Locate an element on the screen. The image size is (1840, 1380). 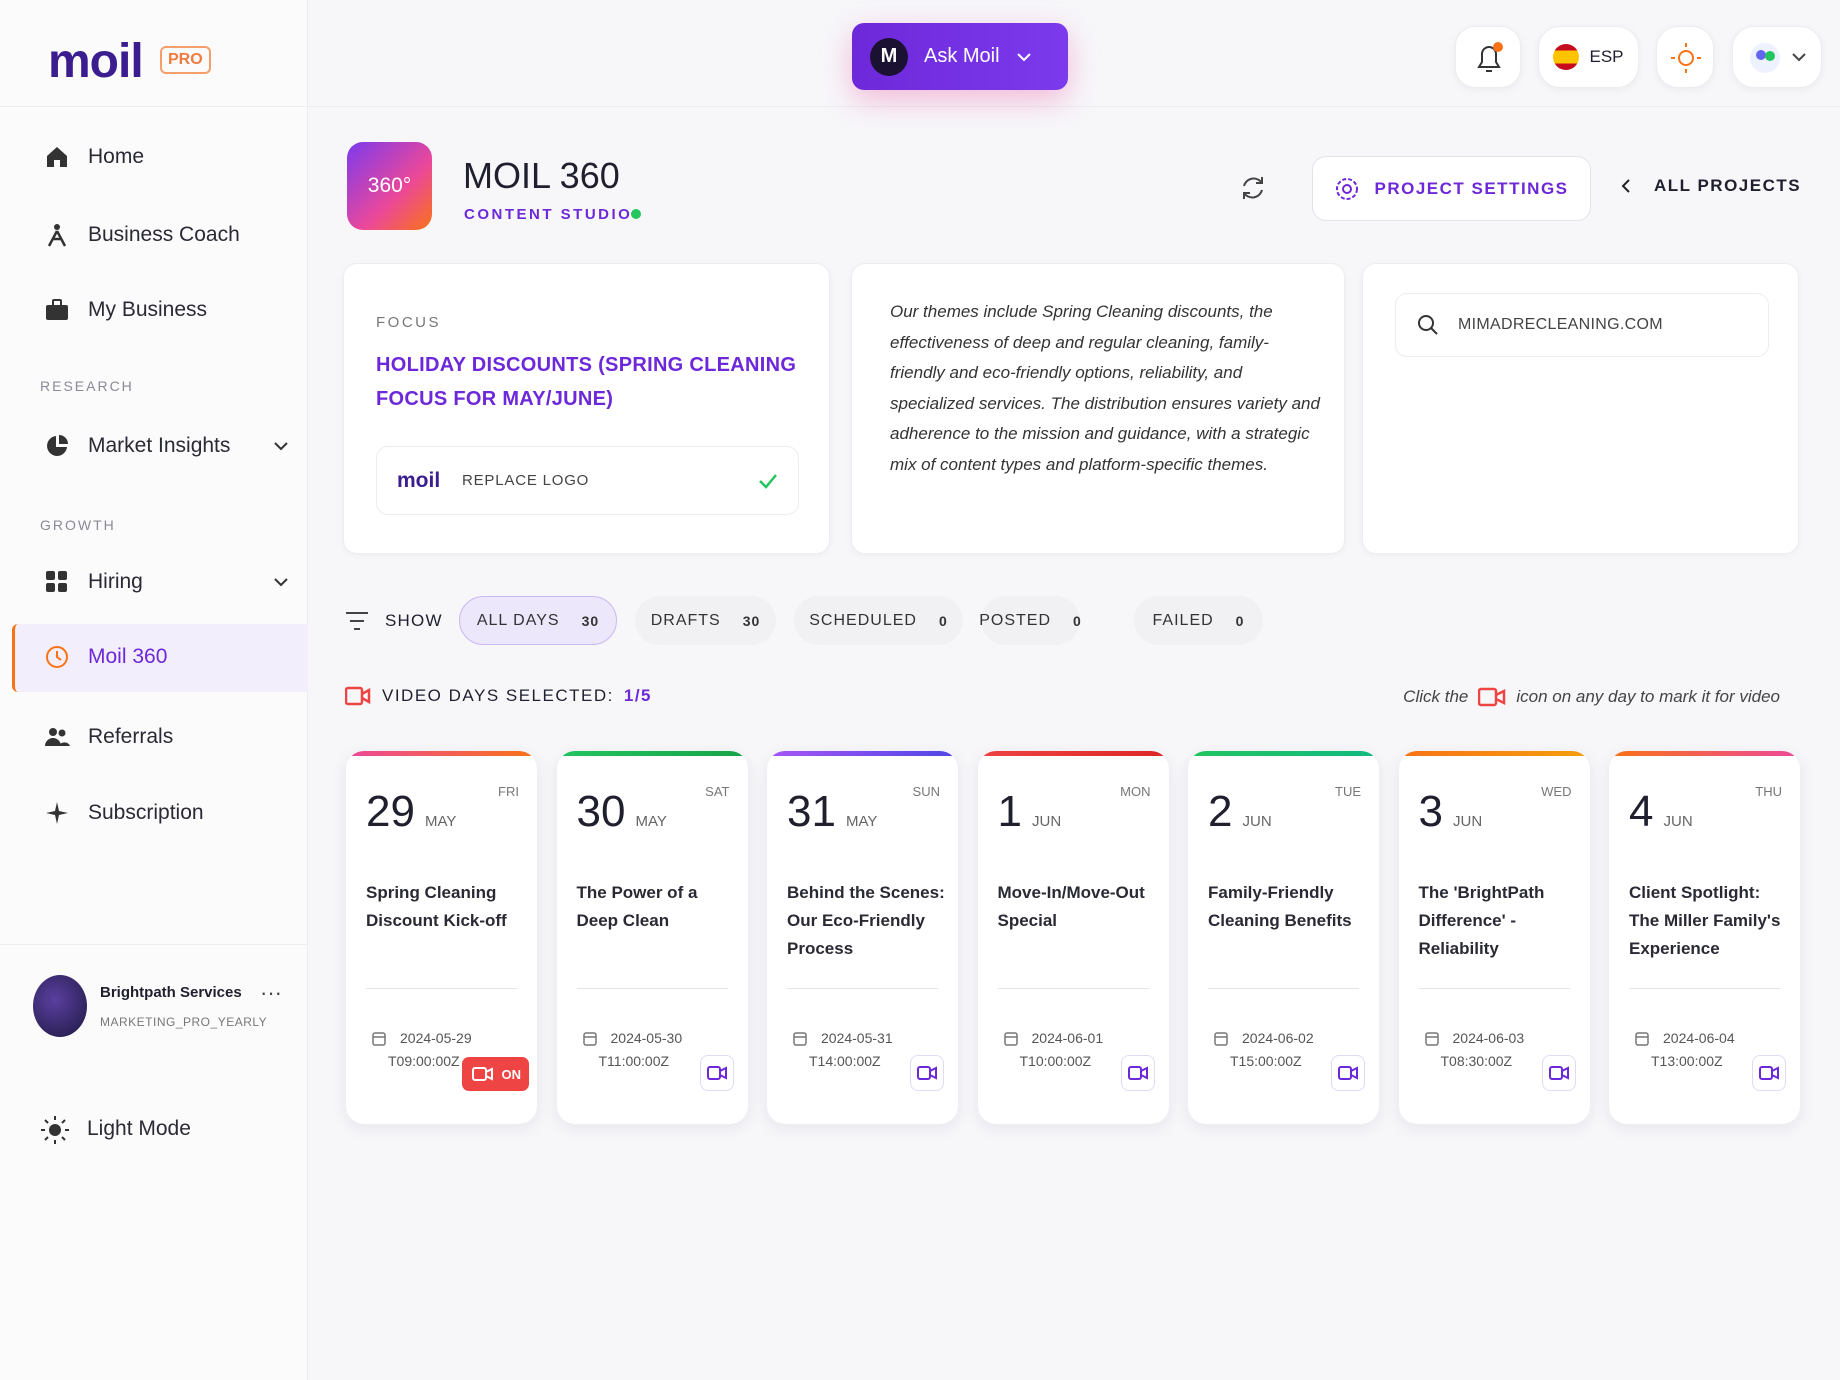
filter-pill: POSTED 0 is located at coordinates (1030, 620).